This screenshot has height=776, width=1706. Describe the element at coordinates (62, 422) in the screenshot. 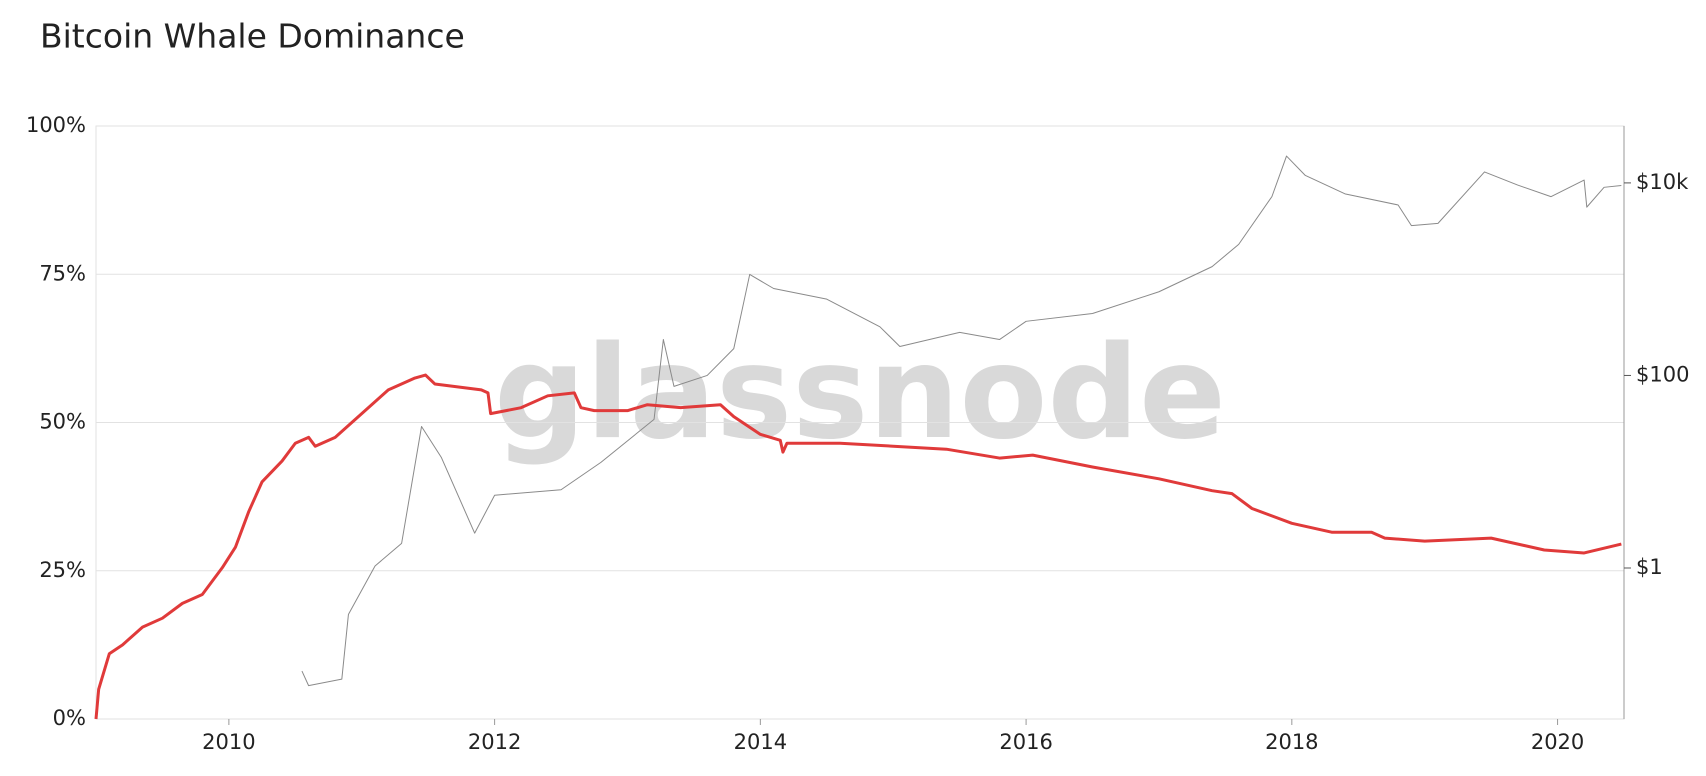

I see `y-tick-label: 50%` at that location.